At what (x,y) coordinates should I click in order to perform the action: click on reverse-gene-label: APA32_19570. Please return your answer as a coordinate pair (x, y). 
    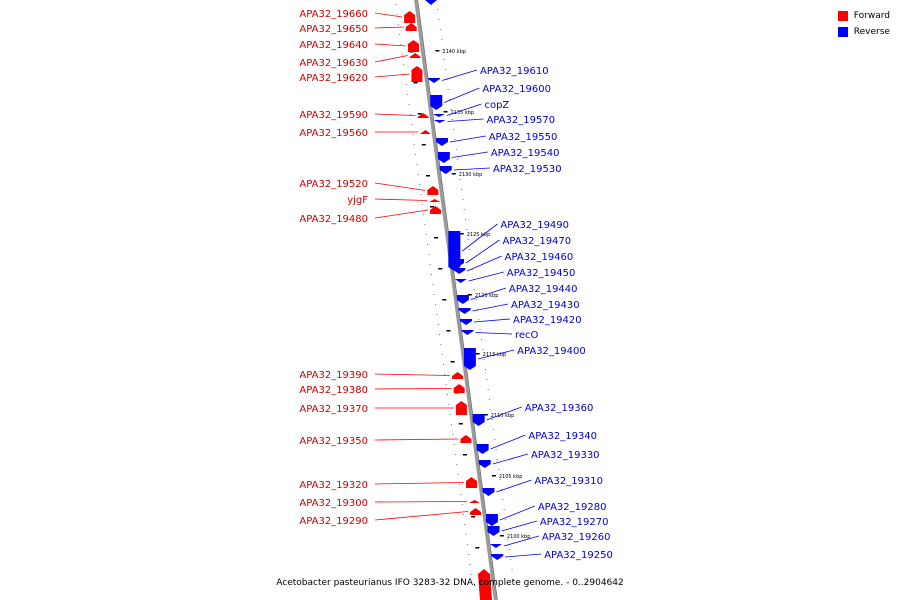
    Looking at the image, I should click on (520, 120).